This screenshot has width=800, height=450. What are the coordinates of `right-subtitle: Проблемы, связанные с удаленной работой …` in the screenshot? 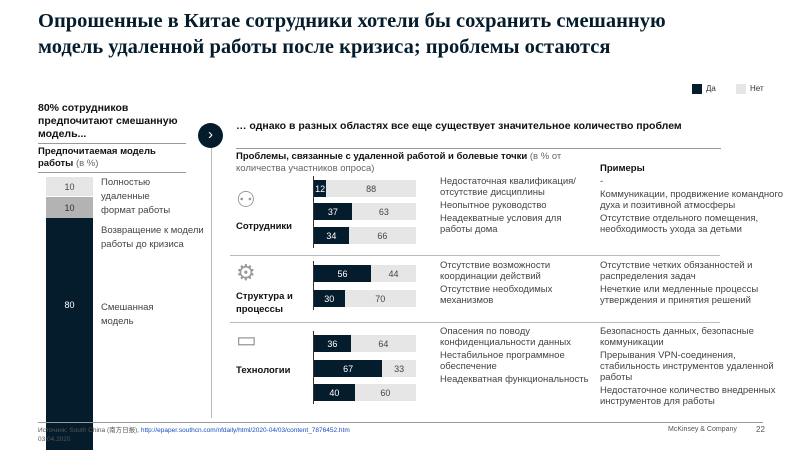 It's located at (413, 163).